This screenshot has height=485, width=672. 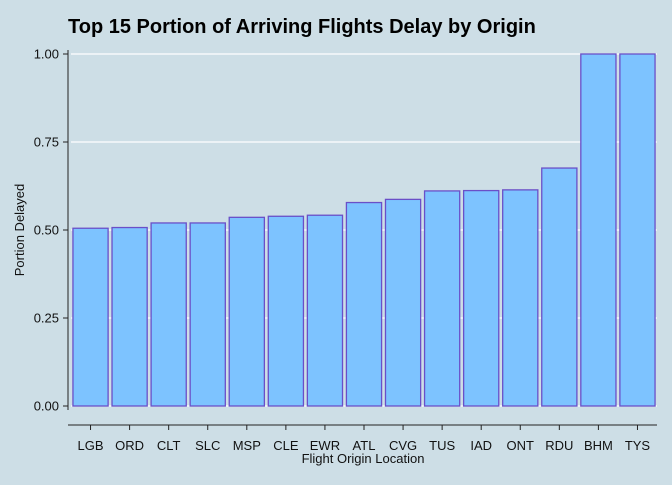 I want to click on bar-ewr, so click(x=325, y=310).